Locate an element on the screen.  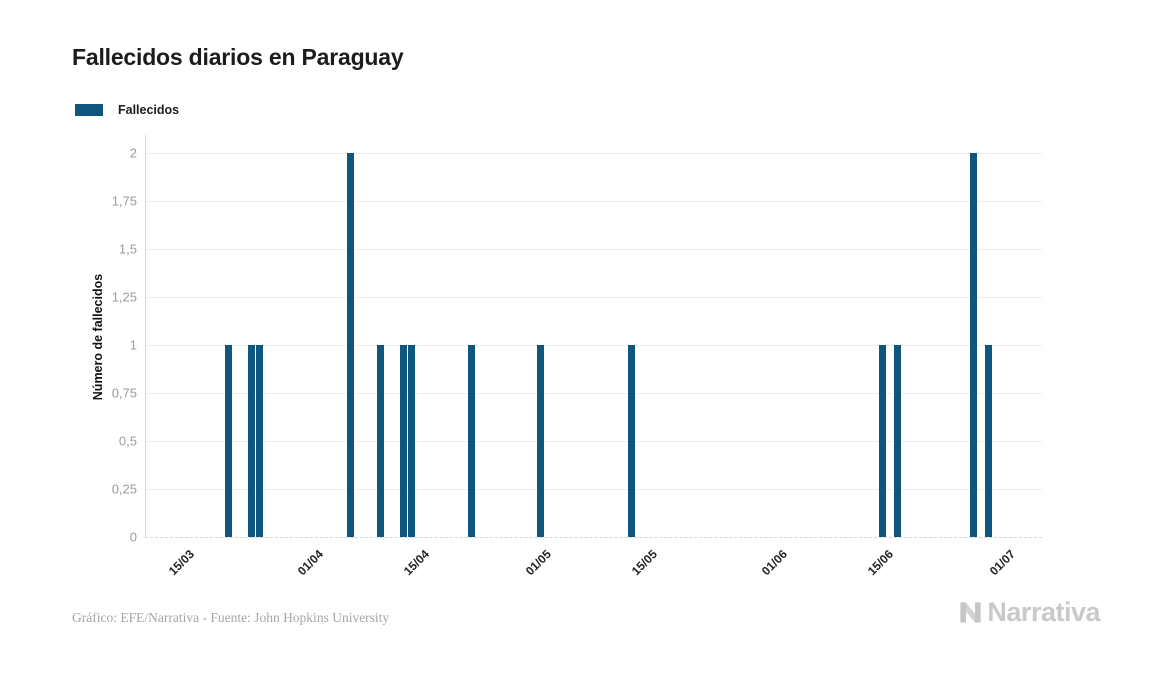
chart-title: Fallecidos diarios en Paraguay is located at coordinates (238, 57).